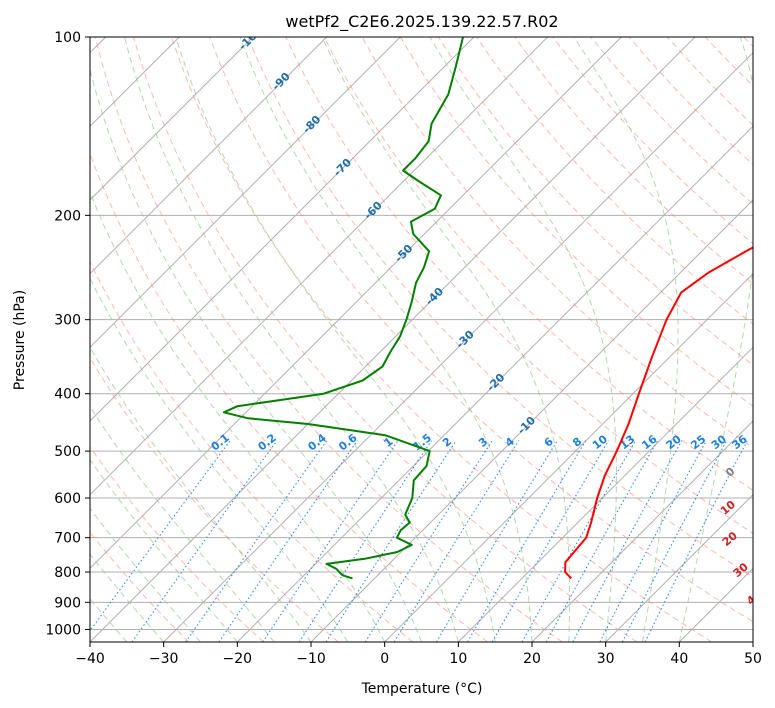 The width and height of the screenshot is (775, 708). Describe the element at coordinates (421, 22) in the screenshot. I see `chart-title: wetPf2_C2E6.2025.139.22.57.R02` at that location.